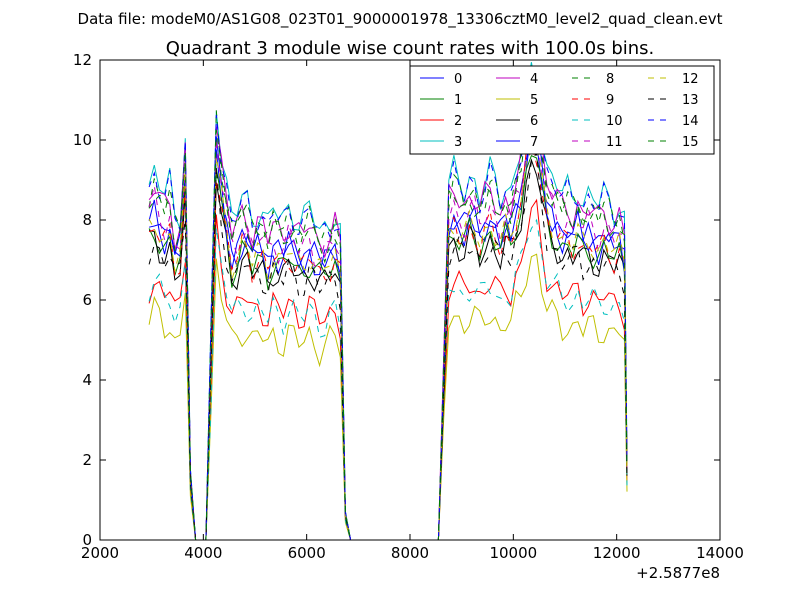 The height and width of the screenshot is (600, 800). Describe the element at coordinates (534, 100) in the screenshot. I see `legend-label-5: 5` at that location.